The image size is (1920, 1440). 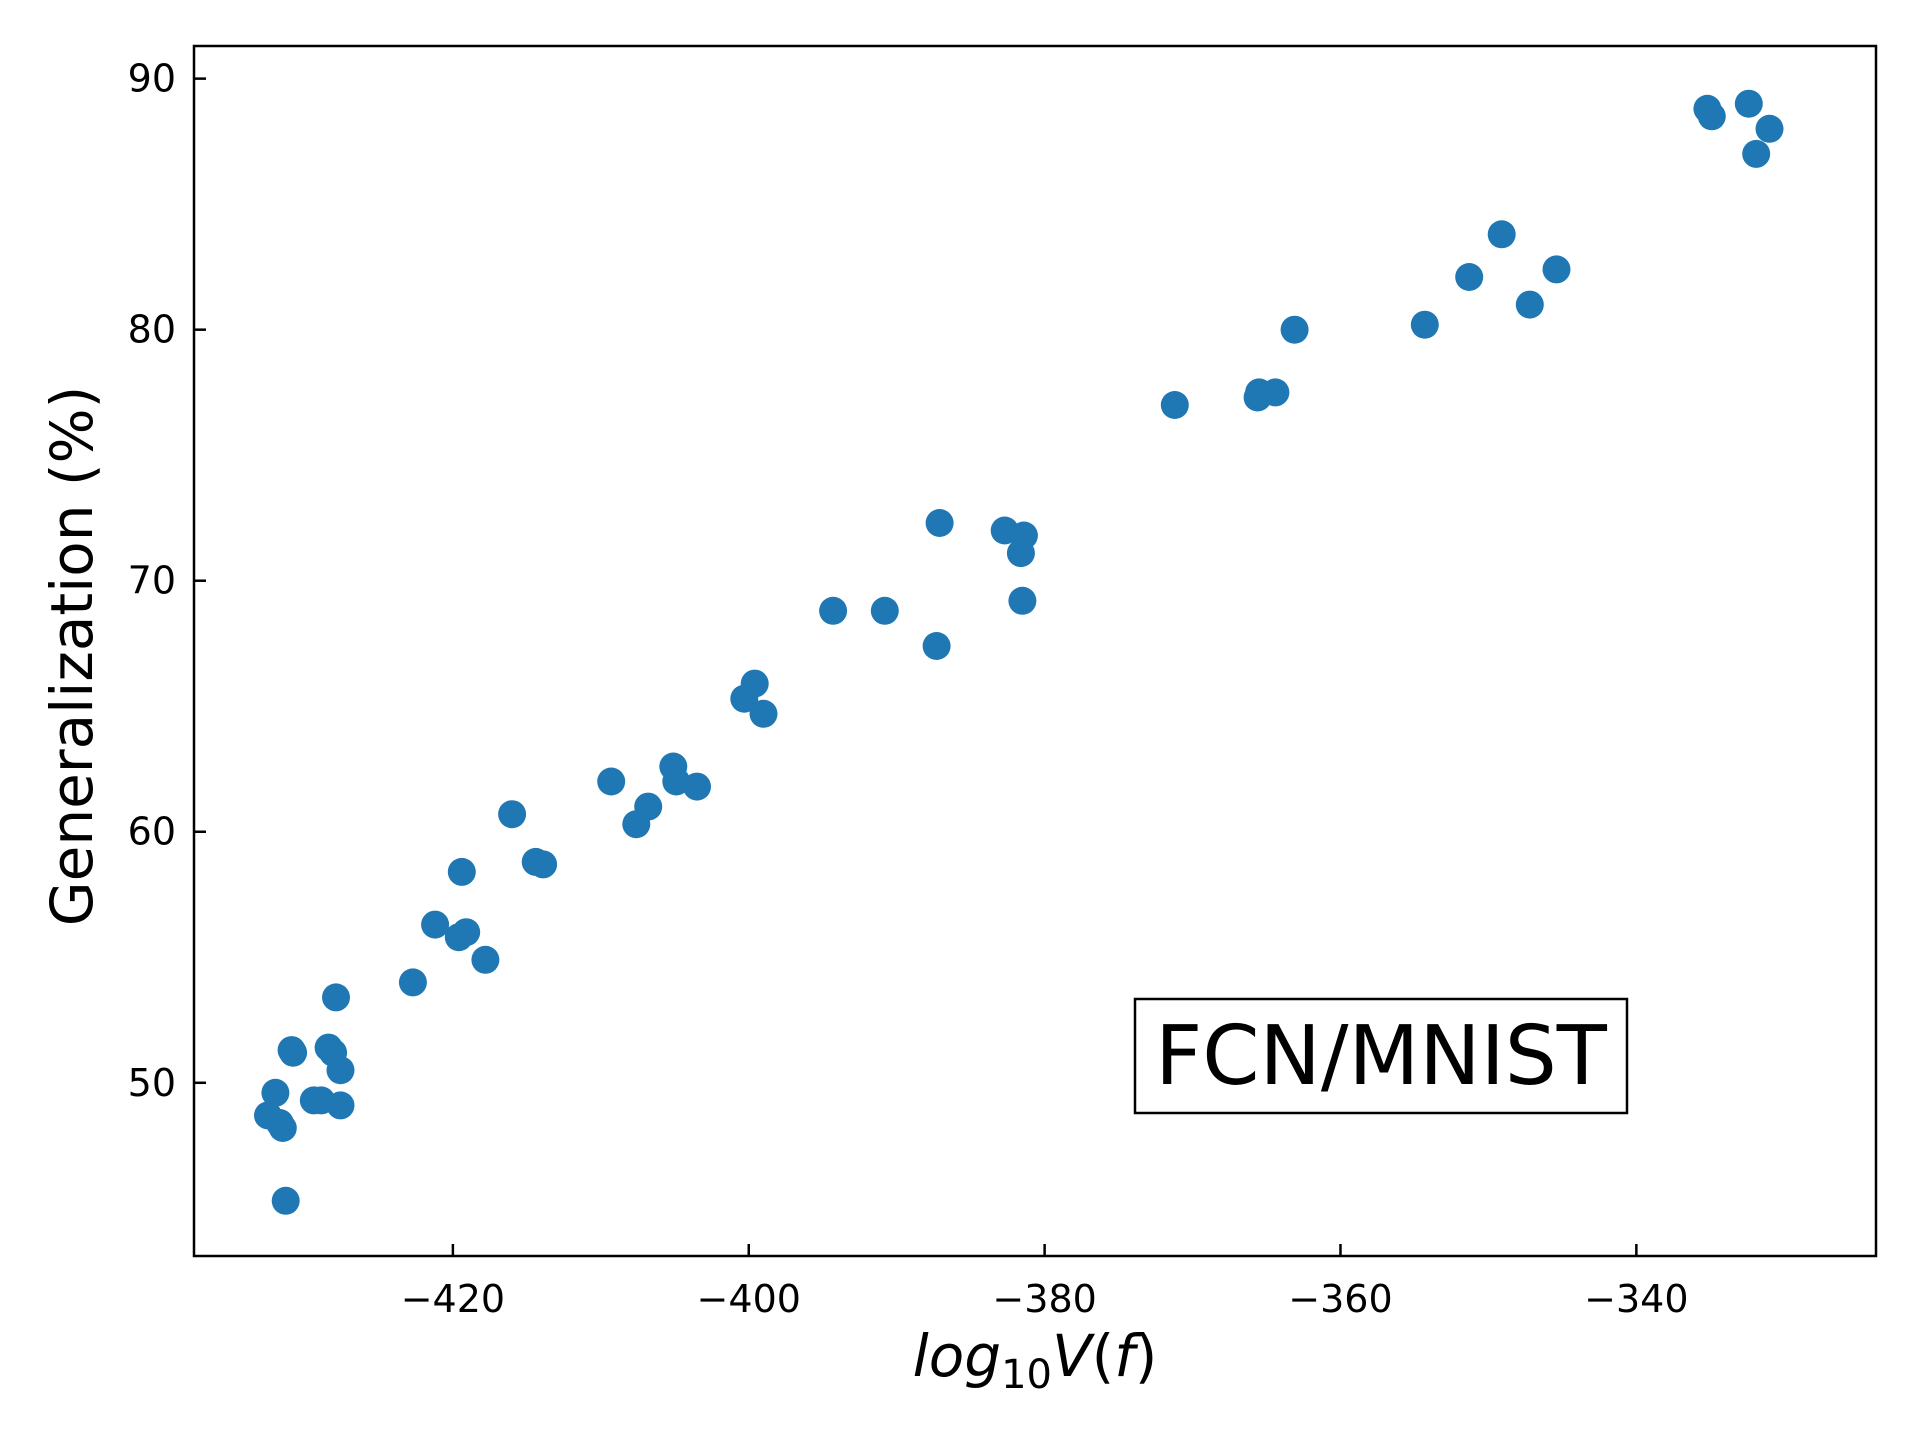 What do you see at coordinates (749, 1299) in the screenshot?
I see `x-tick-label: −400` at bounding box center [749, 1299].